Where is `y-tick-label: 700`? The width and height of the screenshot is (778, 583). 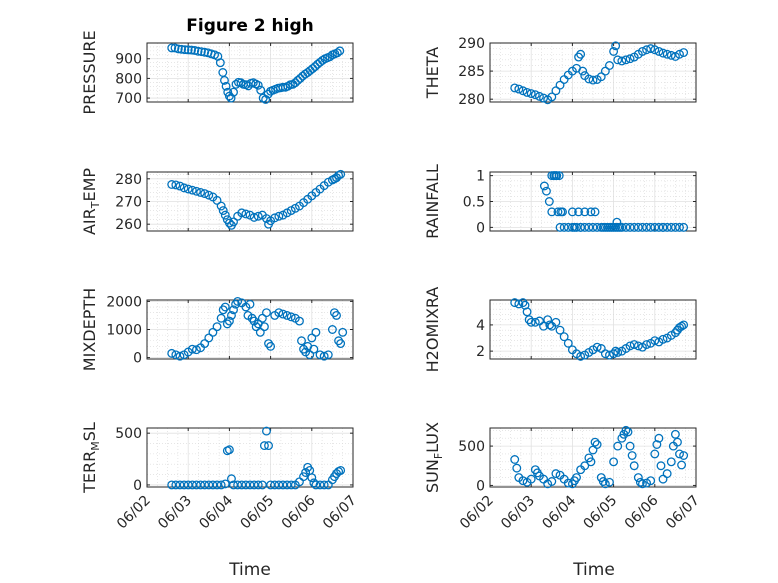
y-tick-label: 700 is located at coordinates (128, 99).